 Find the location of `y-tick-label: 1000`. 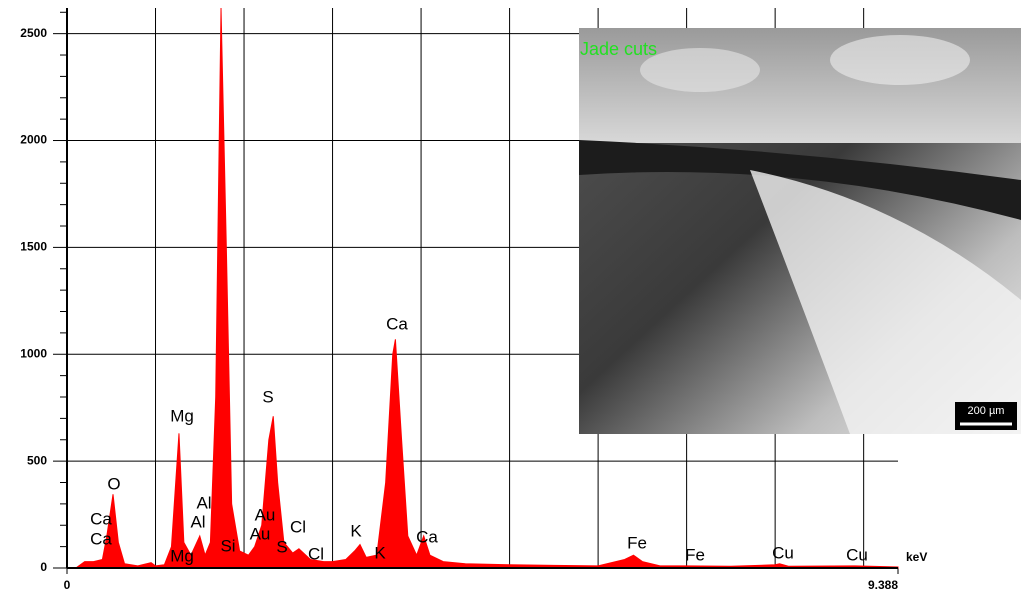

y-tick-label: 1000 is located at coordinates (33, 353).